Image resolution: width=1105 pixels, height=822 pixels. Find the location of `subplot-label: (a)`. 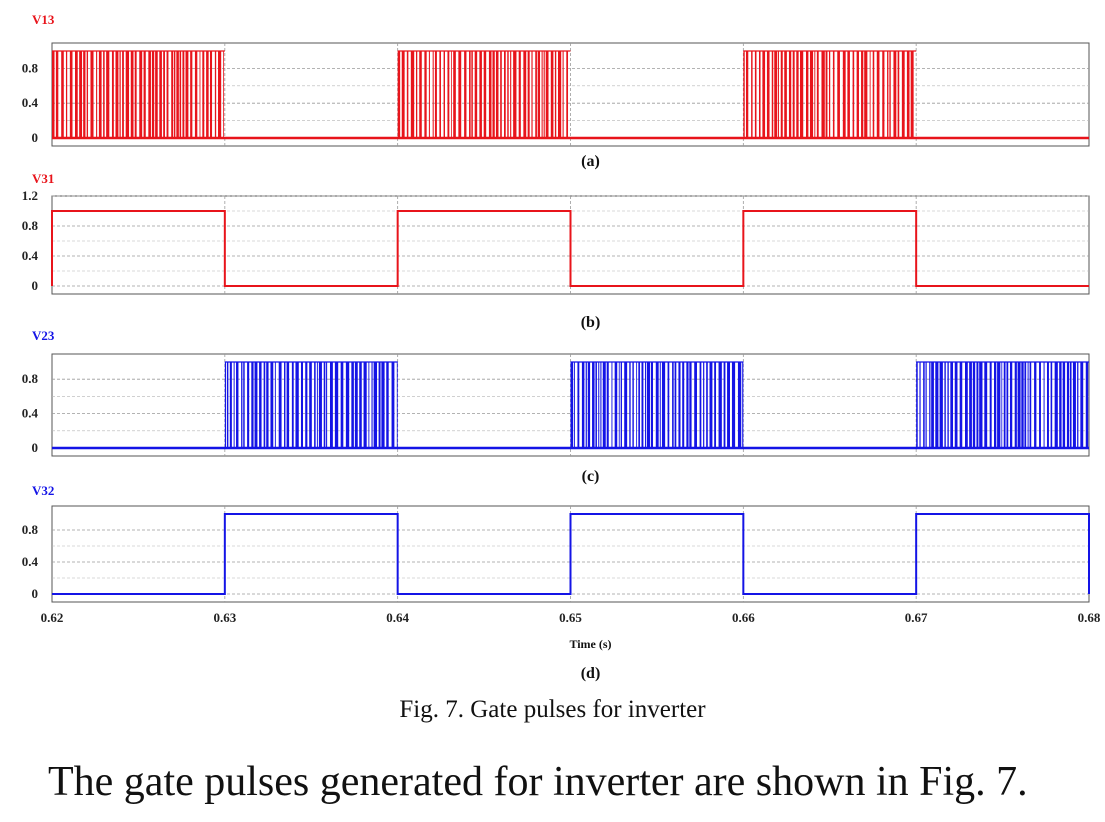

subplot-label: (a) is located at coordinates (590, 161).